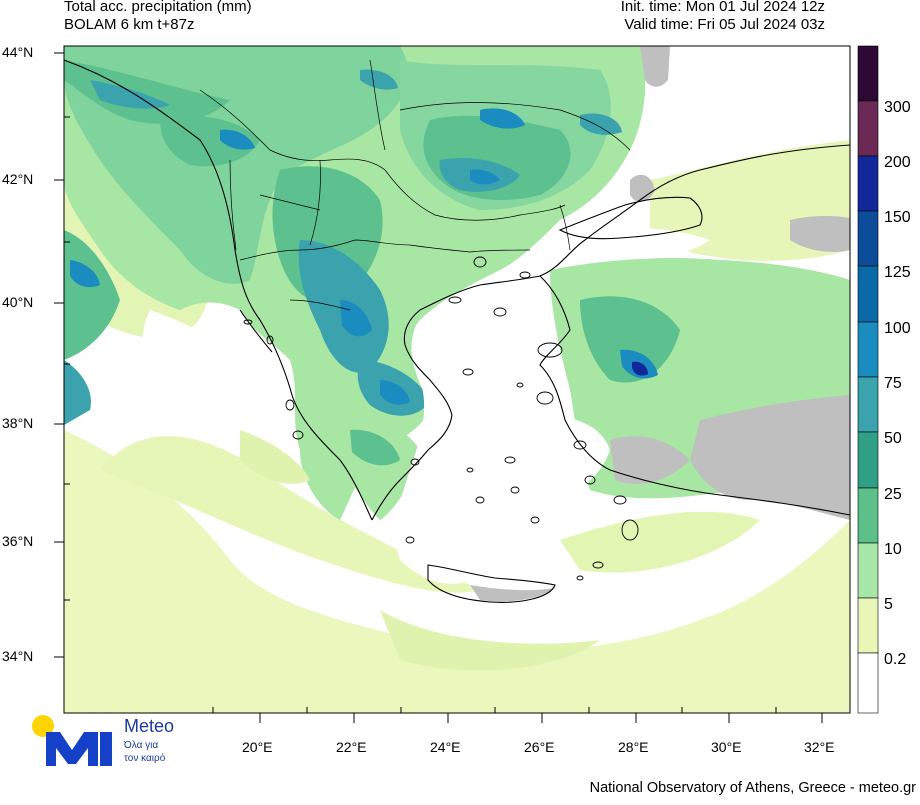 The image size is (920, 805). Describe the element at coordinates (897, 328) in the screenshot. I see `cbar-label-100: 100` at that location.